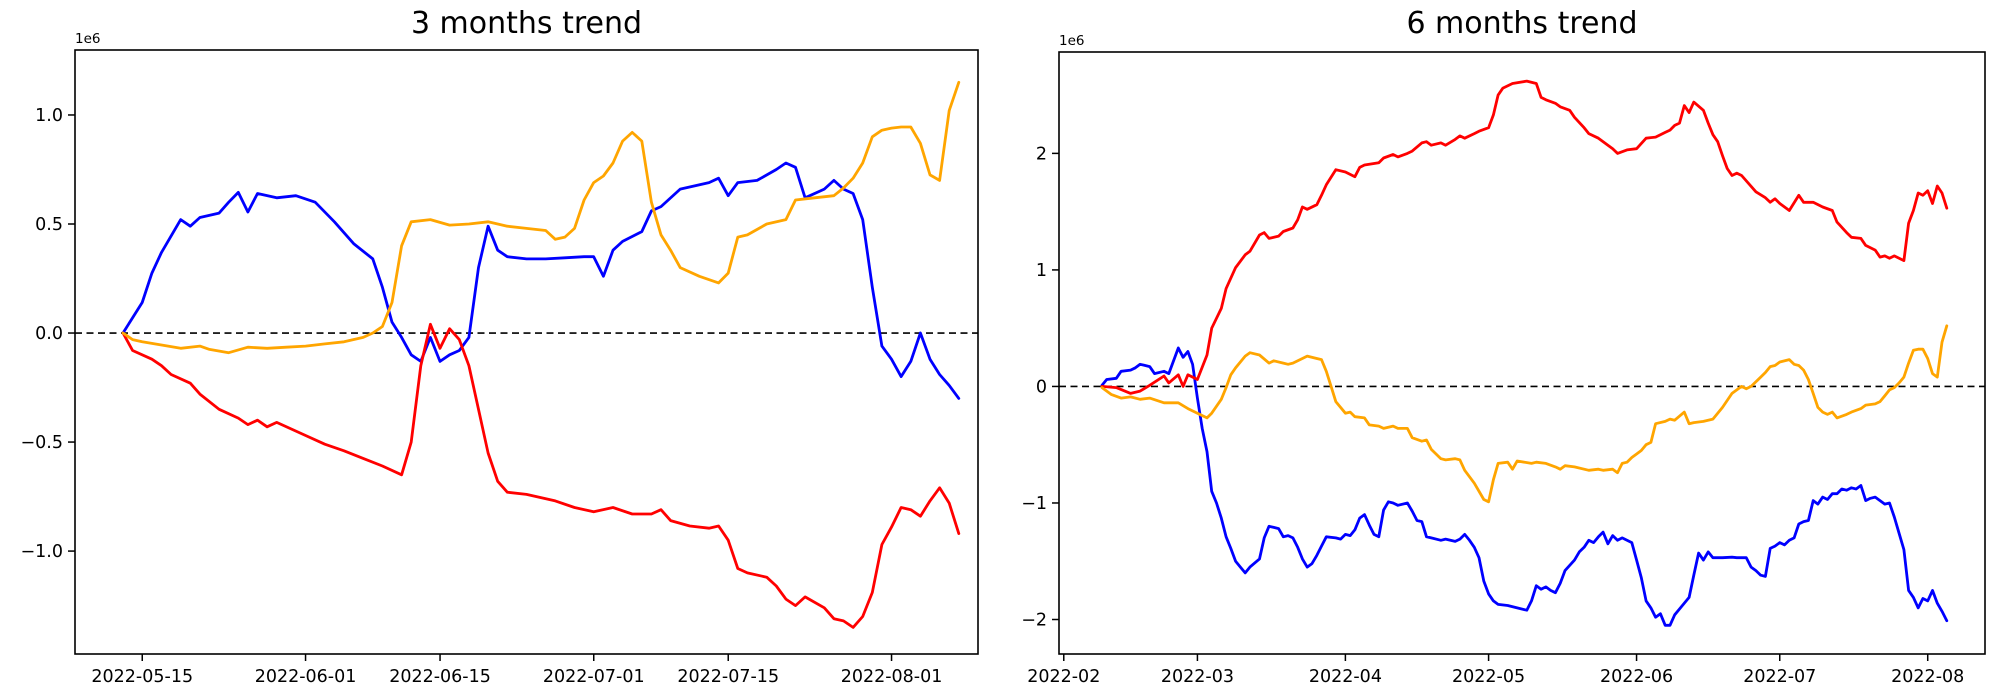 This screenshot has height=700, width=2000. Describe the element at coordinates (49, 116) in the screenshot. I see `y-tick-label: 1.0` at that location.